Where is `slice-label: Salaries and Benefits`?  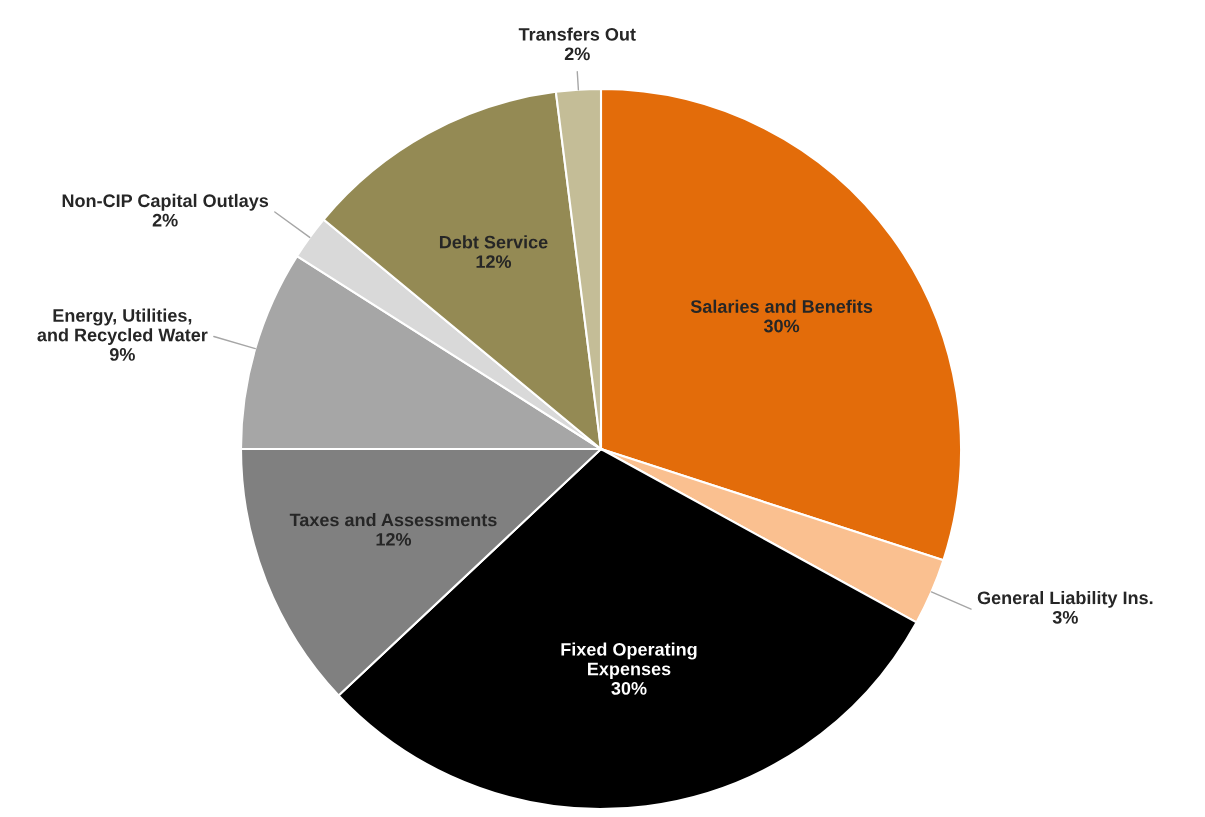
slice-label: Salaries and Benefits is located at coordinates (781, 306).